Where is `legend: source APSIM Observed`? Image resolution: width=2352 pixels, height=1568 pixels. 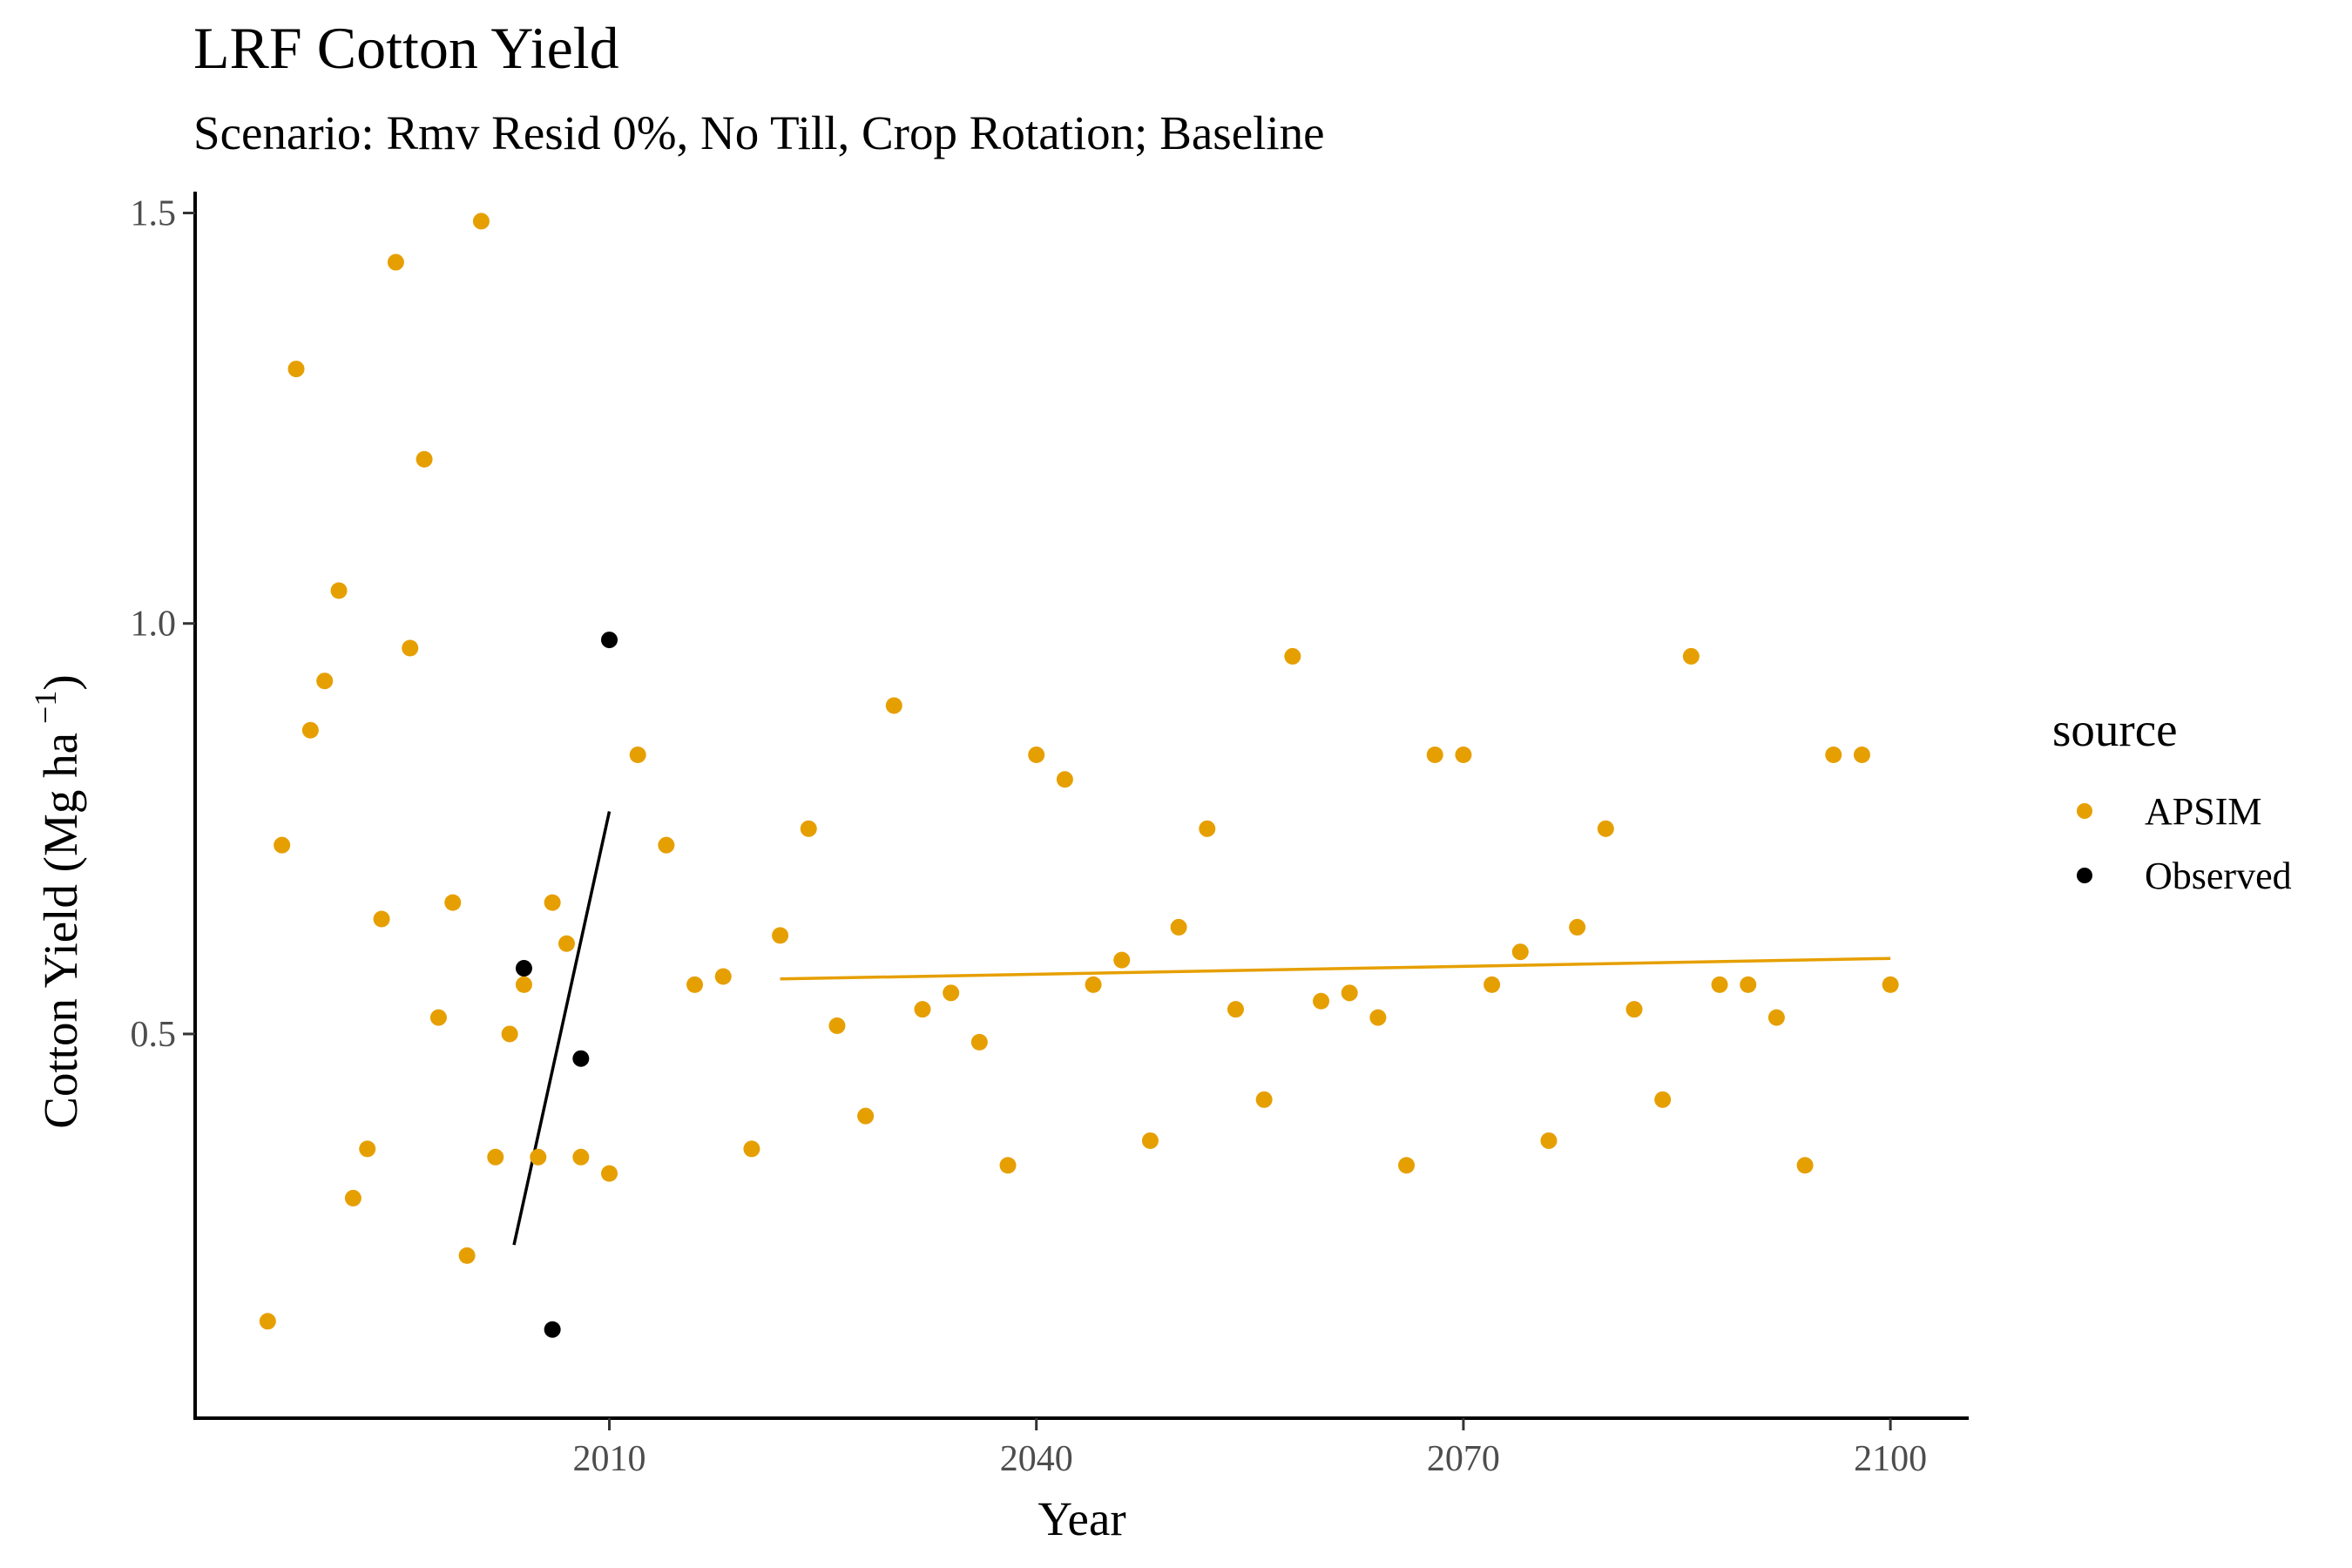
legend: source APSIM Observed is located at coordinates (2172, 800).